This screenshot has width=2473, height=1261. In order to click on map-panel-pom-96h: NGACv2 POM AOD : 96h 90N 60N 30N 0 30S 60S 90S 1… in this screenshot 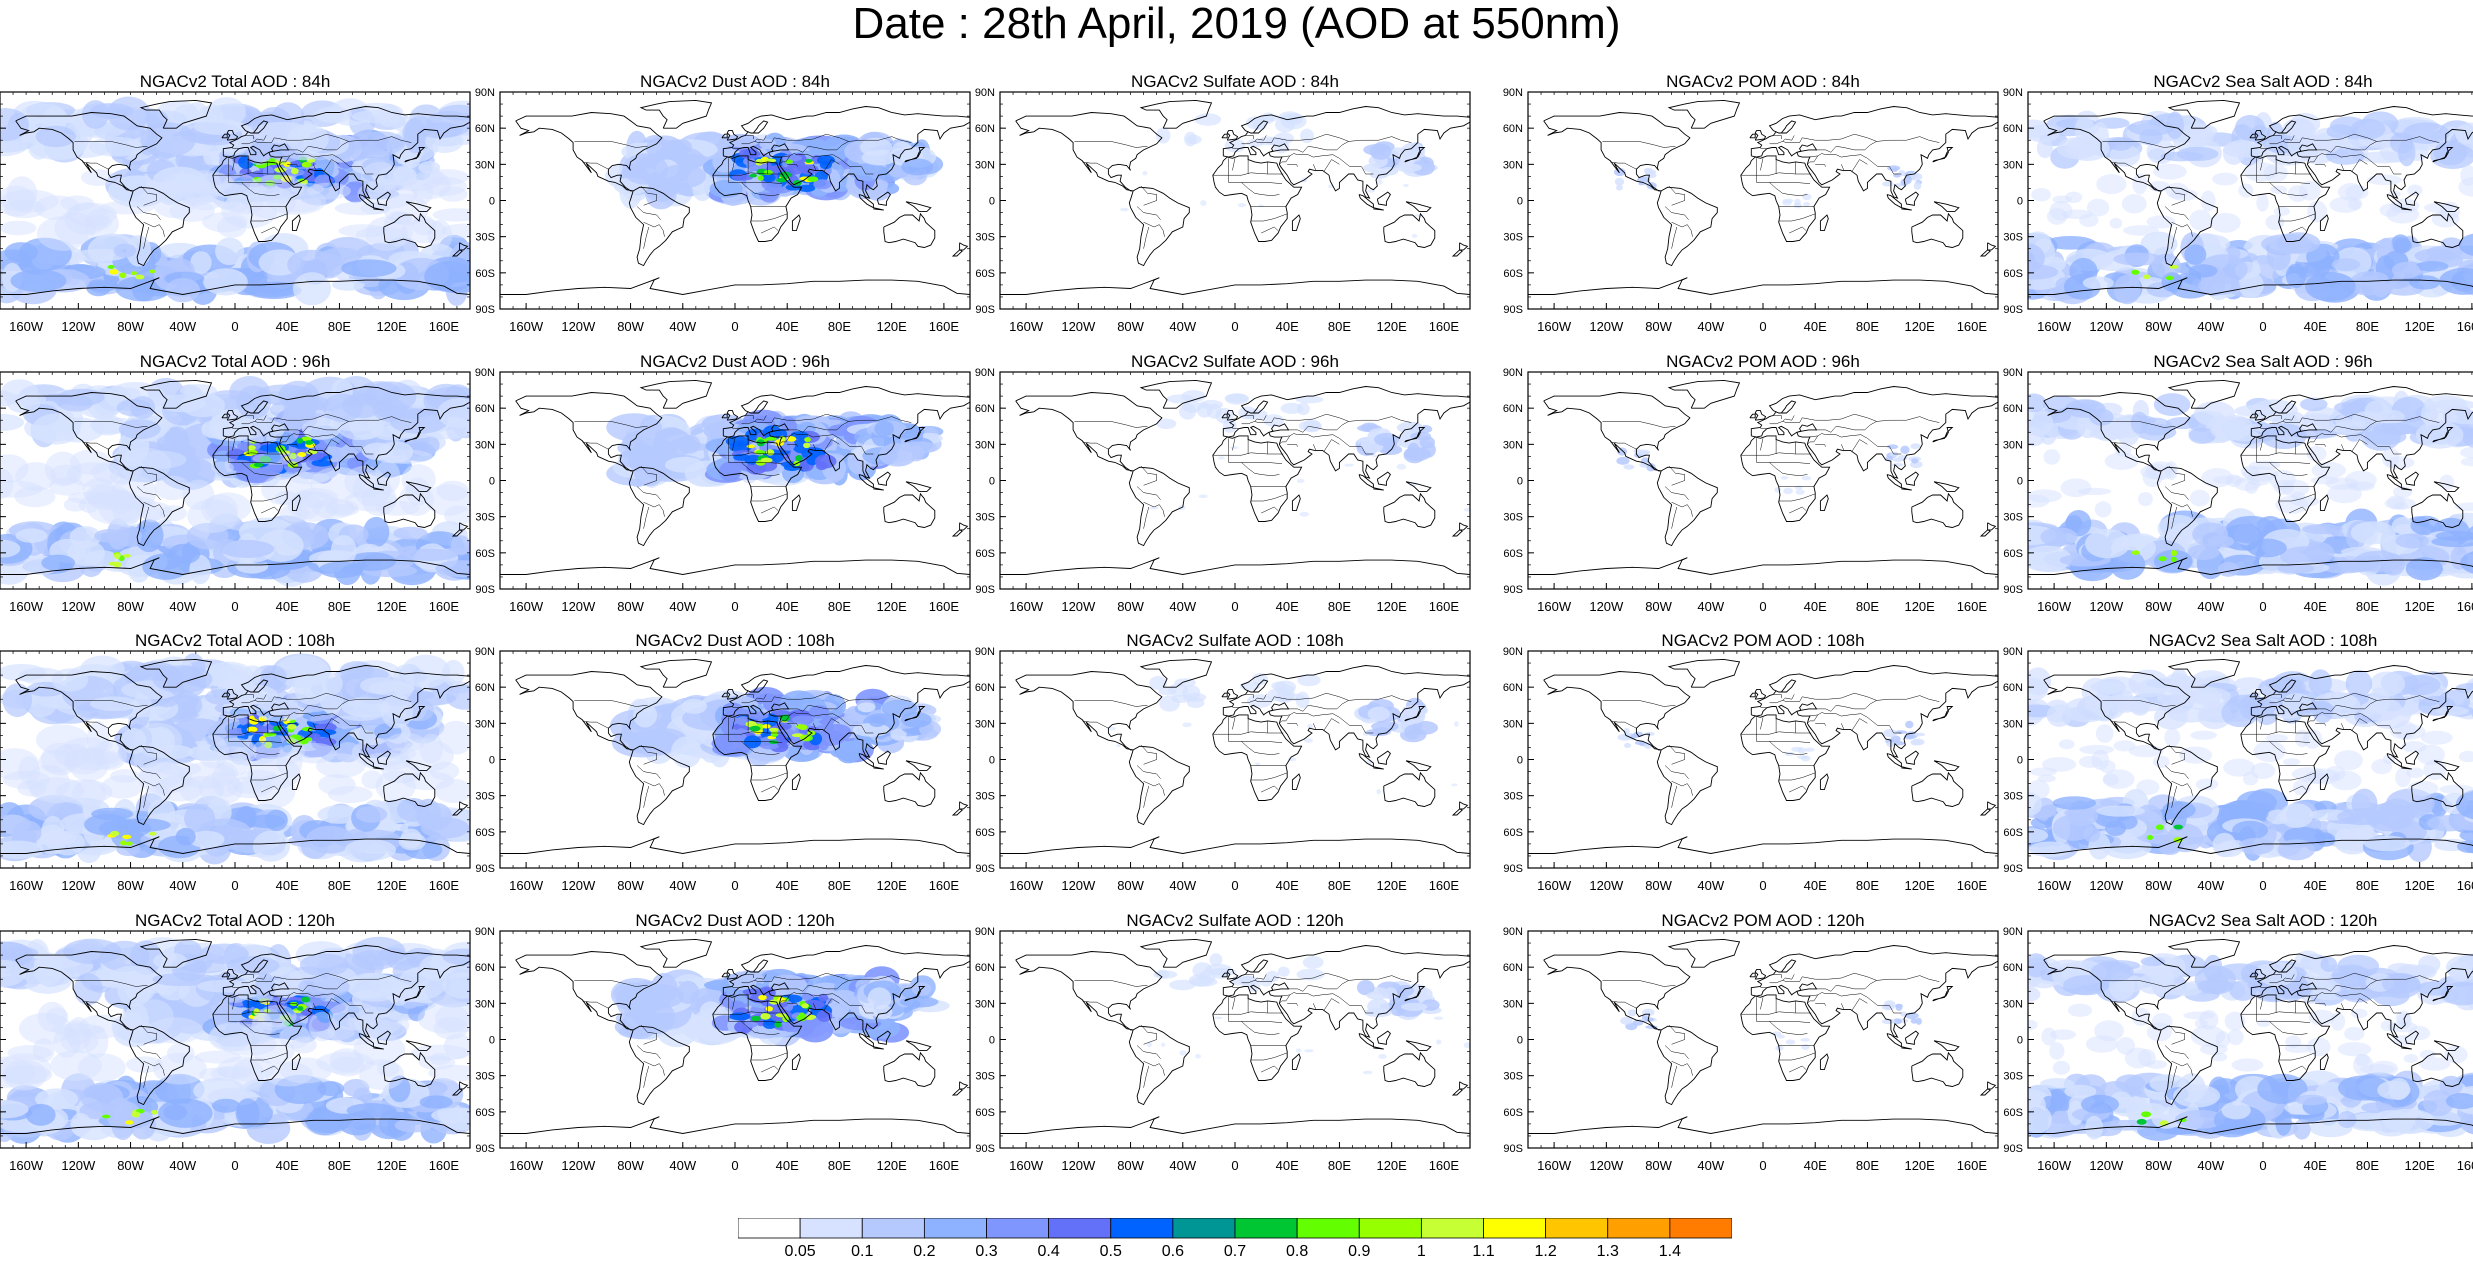, I will do `click(1751, 507)`.